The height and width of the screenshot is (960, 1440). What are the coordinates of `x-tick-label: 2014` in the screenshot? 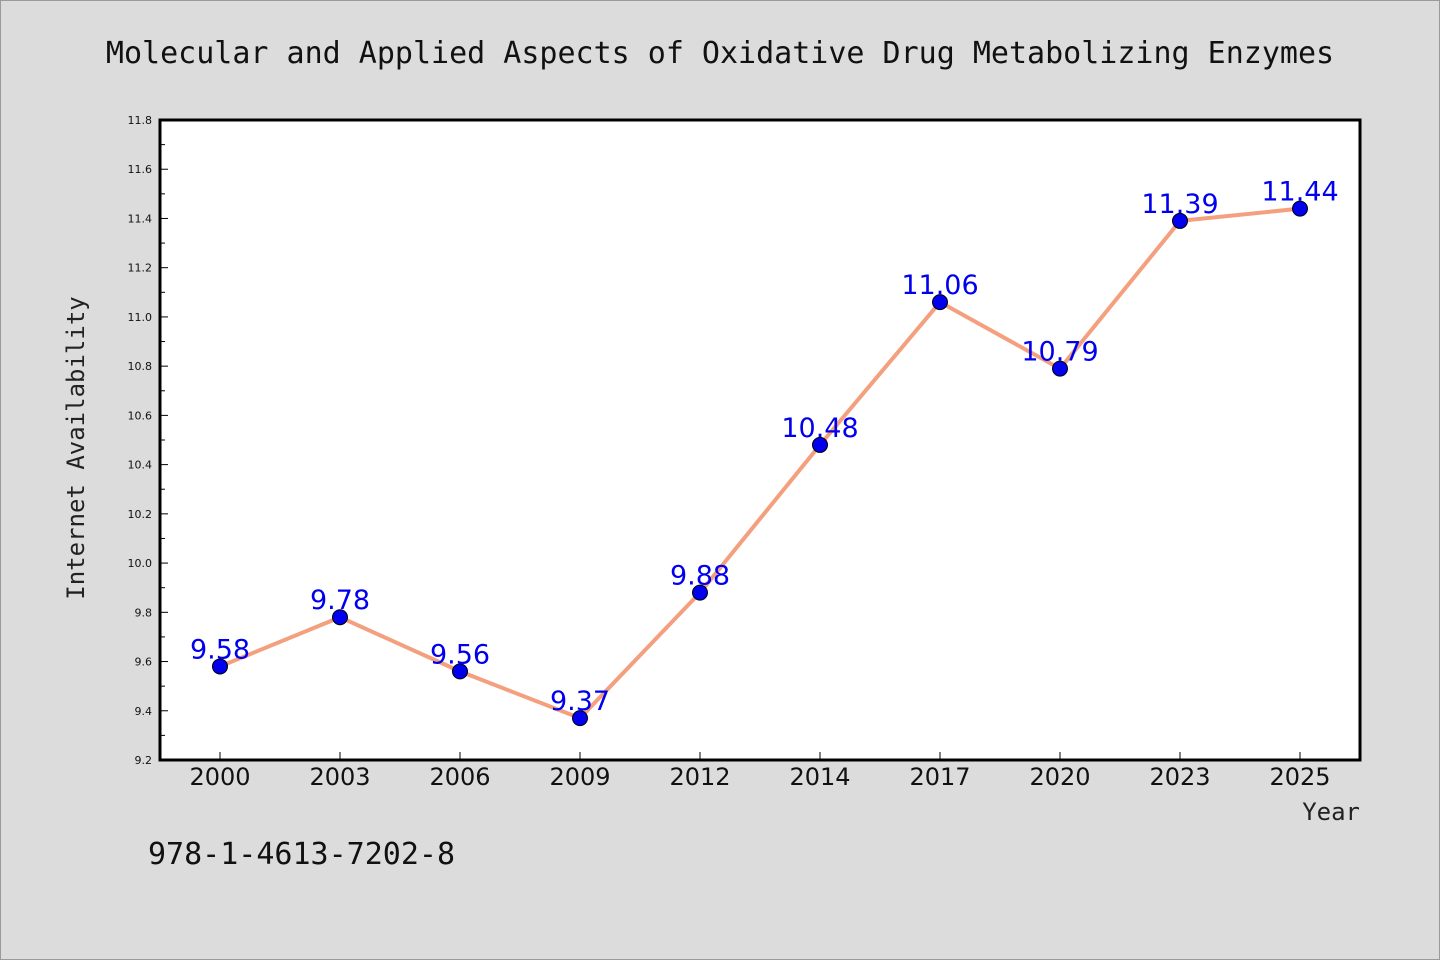 It's located at (819, 777).